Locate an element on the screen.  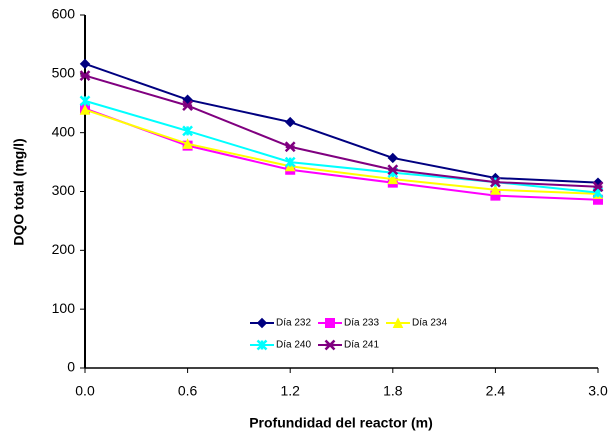
y-tick-label: 300 is located at coordinates (64, 190).